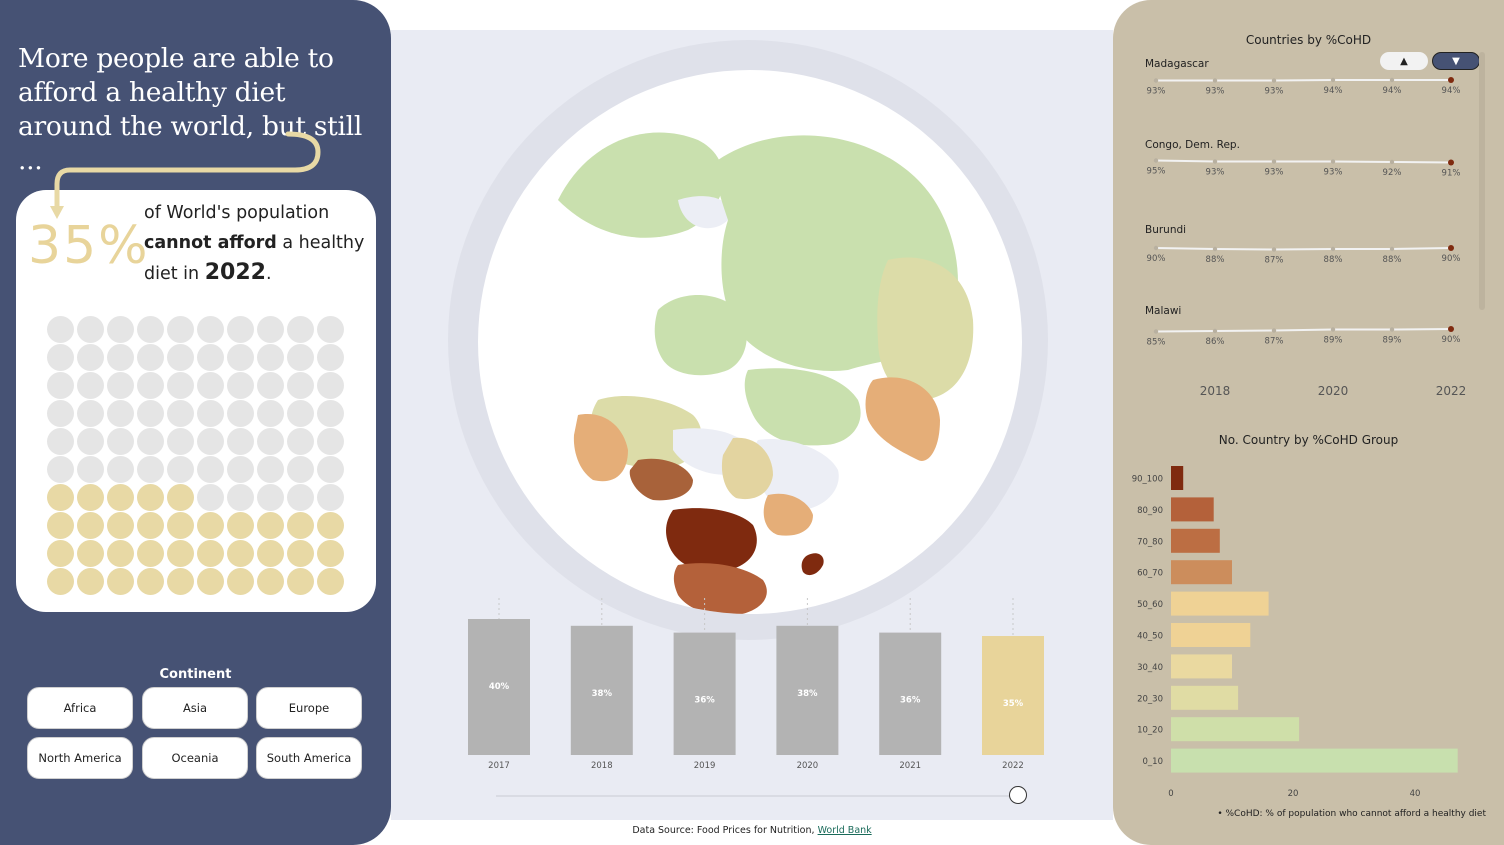 Image resolution: width=1504 pixels, height=845 pixels. Describe the element at coordinates (1415, 794) in the screenshot. I see `group-x-tick: 40` at that location.